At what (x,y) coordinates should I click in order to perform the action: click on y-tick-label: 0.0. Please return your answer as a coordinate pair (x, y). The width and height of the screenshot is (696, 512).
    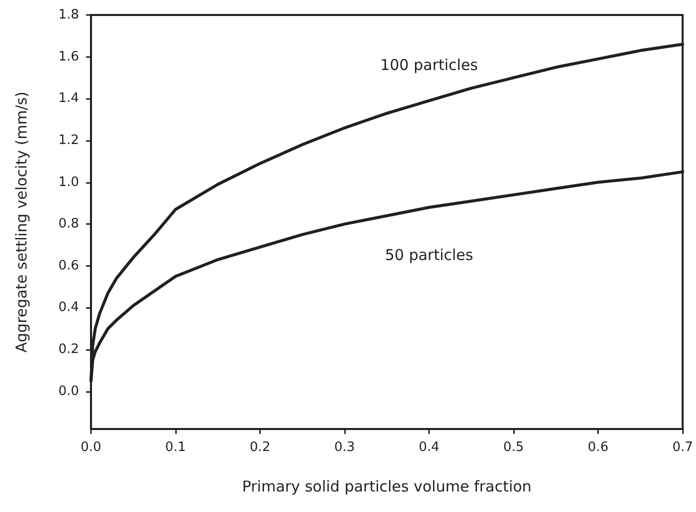
    Looking at the image, I should click on (68, 391).